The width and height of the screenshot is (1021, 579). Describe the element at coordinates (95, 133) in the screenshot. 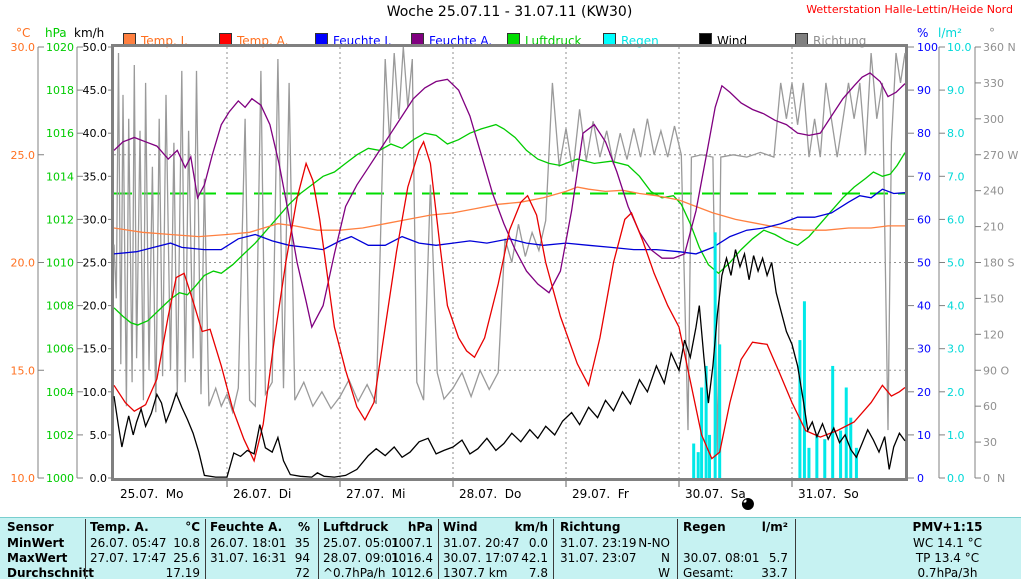

I see `tick-label-kmh: 40.0` at that location.